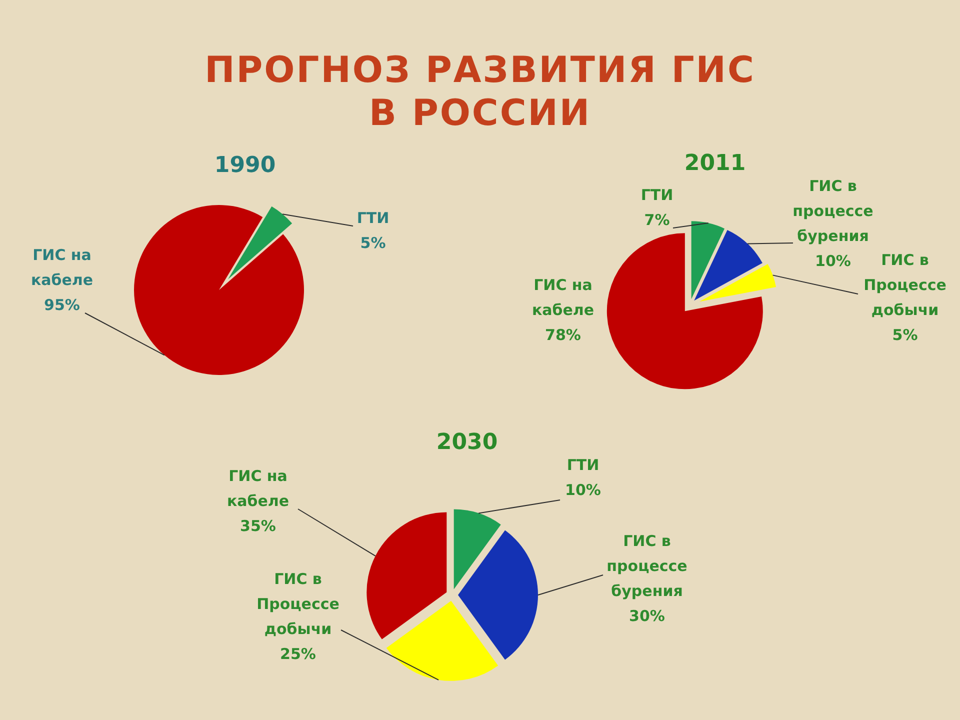  What do you see at coordinates (258, 526) in the screenshot?
I see `data-label: 35%` at bounding box center [258, 526].